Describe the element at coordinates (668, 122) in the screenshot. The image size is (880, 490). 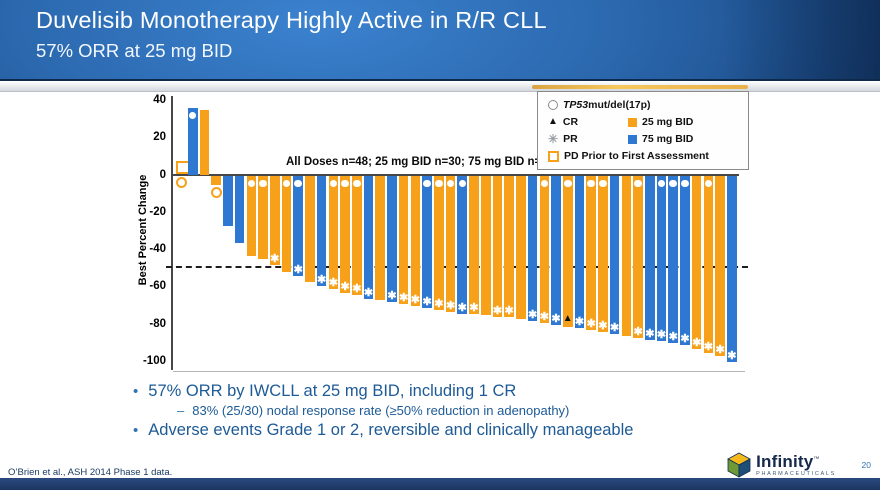
I see `legend-label-25mg: 25 mg BID` at that location.